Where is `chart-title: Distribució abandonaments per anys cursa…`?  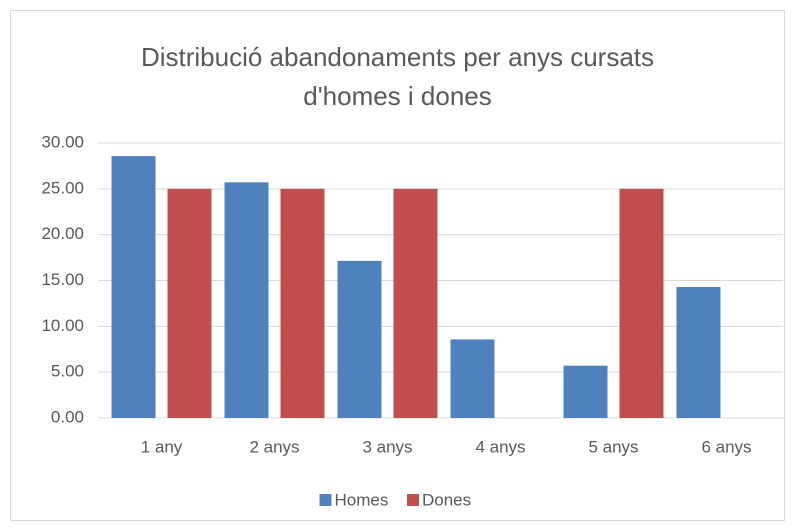
chart-title: Distribució abandonaments per anys cursa… is located at coordinates (397, 76).